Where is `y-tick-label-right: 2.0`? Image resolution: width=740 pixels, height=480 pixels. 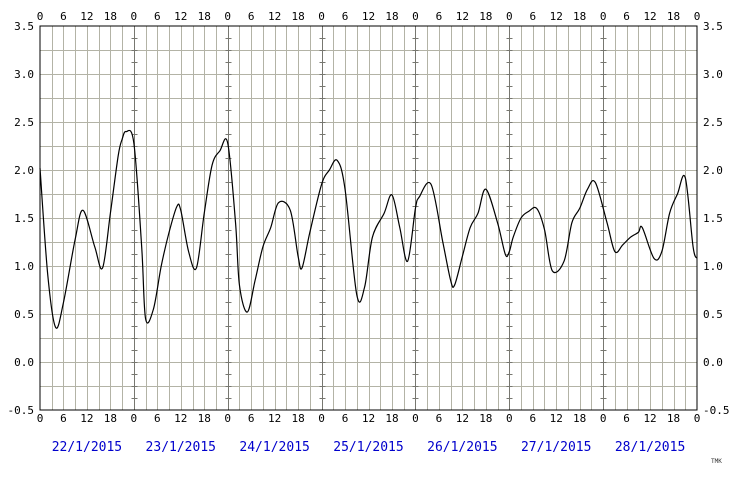
y-tick-label-right: 2.0 is located at coordinates (713, 170).